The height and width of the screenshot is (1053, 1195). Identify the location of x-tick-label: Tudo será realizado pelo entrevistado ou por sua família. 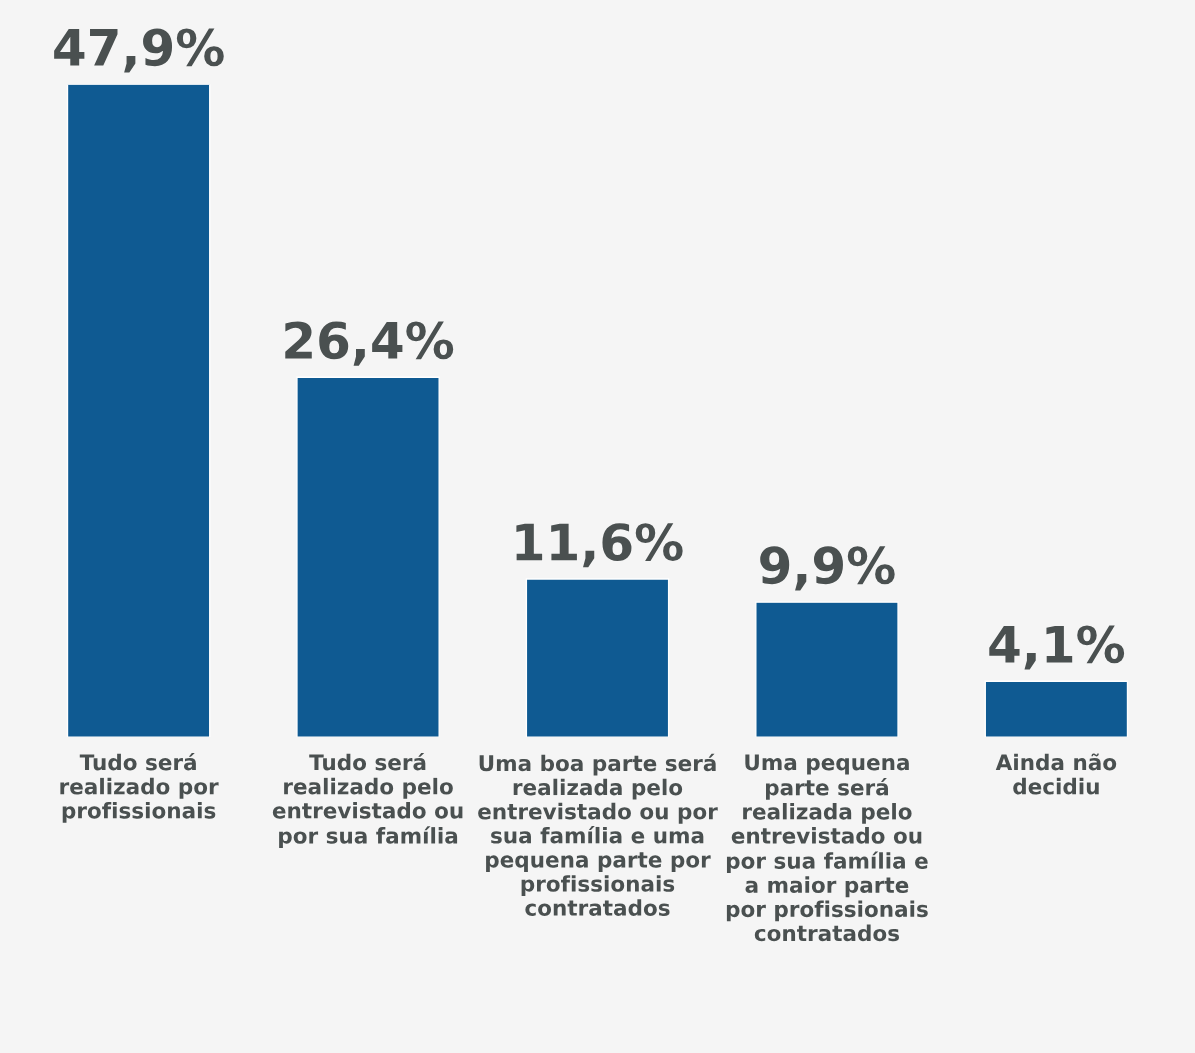
(367, 800).